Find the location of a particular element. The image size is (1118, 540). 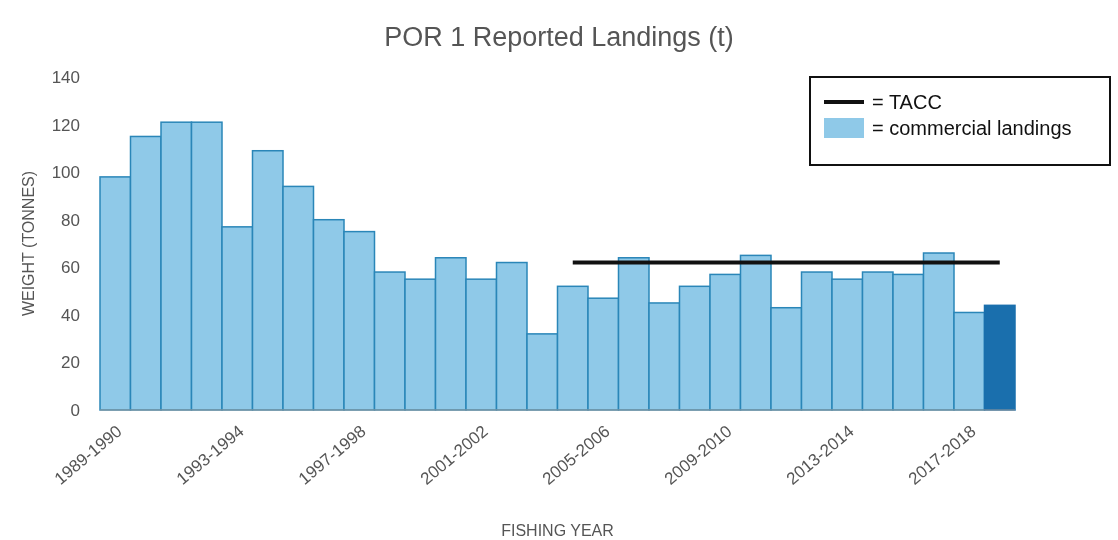

x-axis-title: FISHING YEAR is located at coordinates (557, 530).